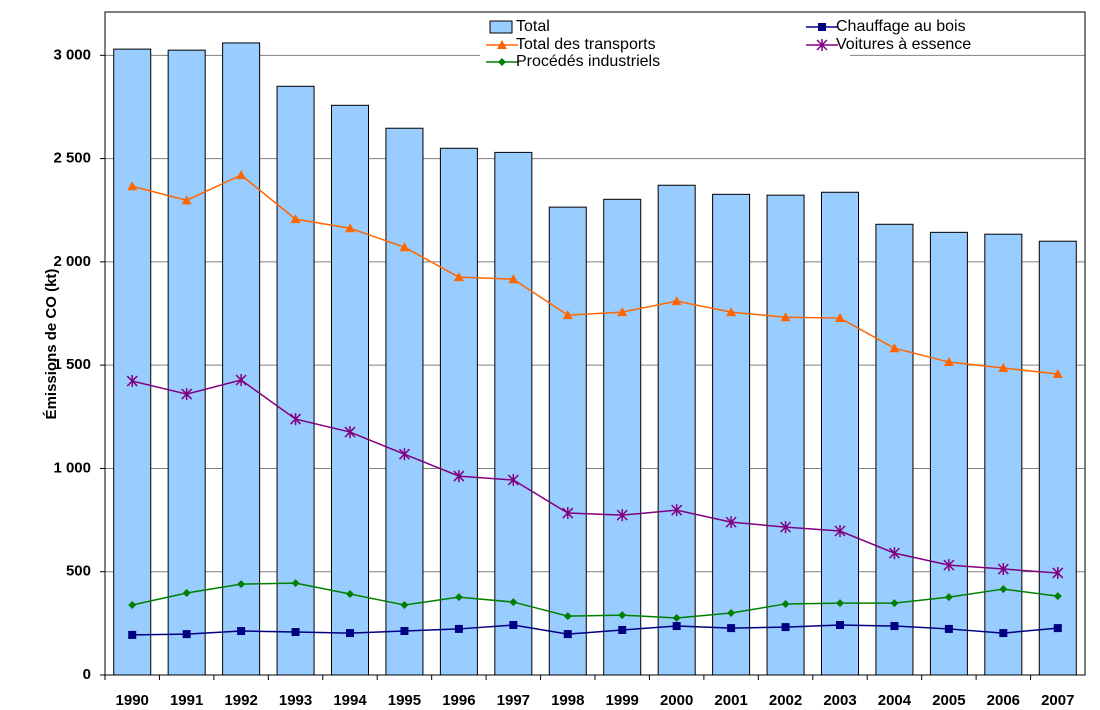  Describe the element at coordinates (895, 700) in the screenshot. I see `x-tick-label: 2004` at that location.